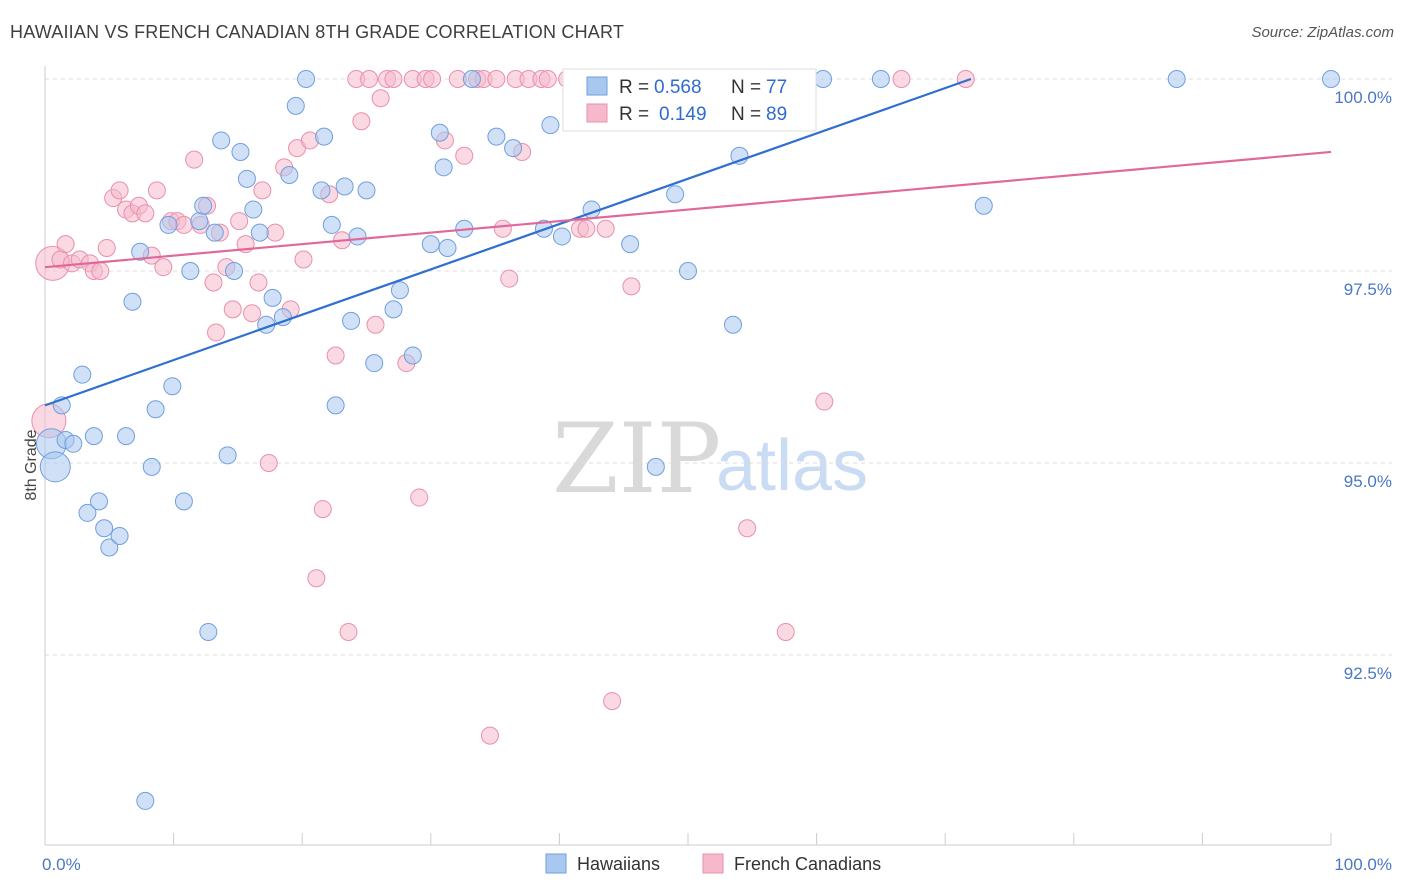  What do you see at coordinates (634, 87) in the screenshot?
I see `legend-r-label-hawaiians: R =` at bounding box center [634, 87].